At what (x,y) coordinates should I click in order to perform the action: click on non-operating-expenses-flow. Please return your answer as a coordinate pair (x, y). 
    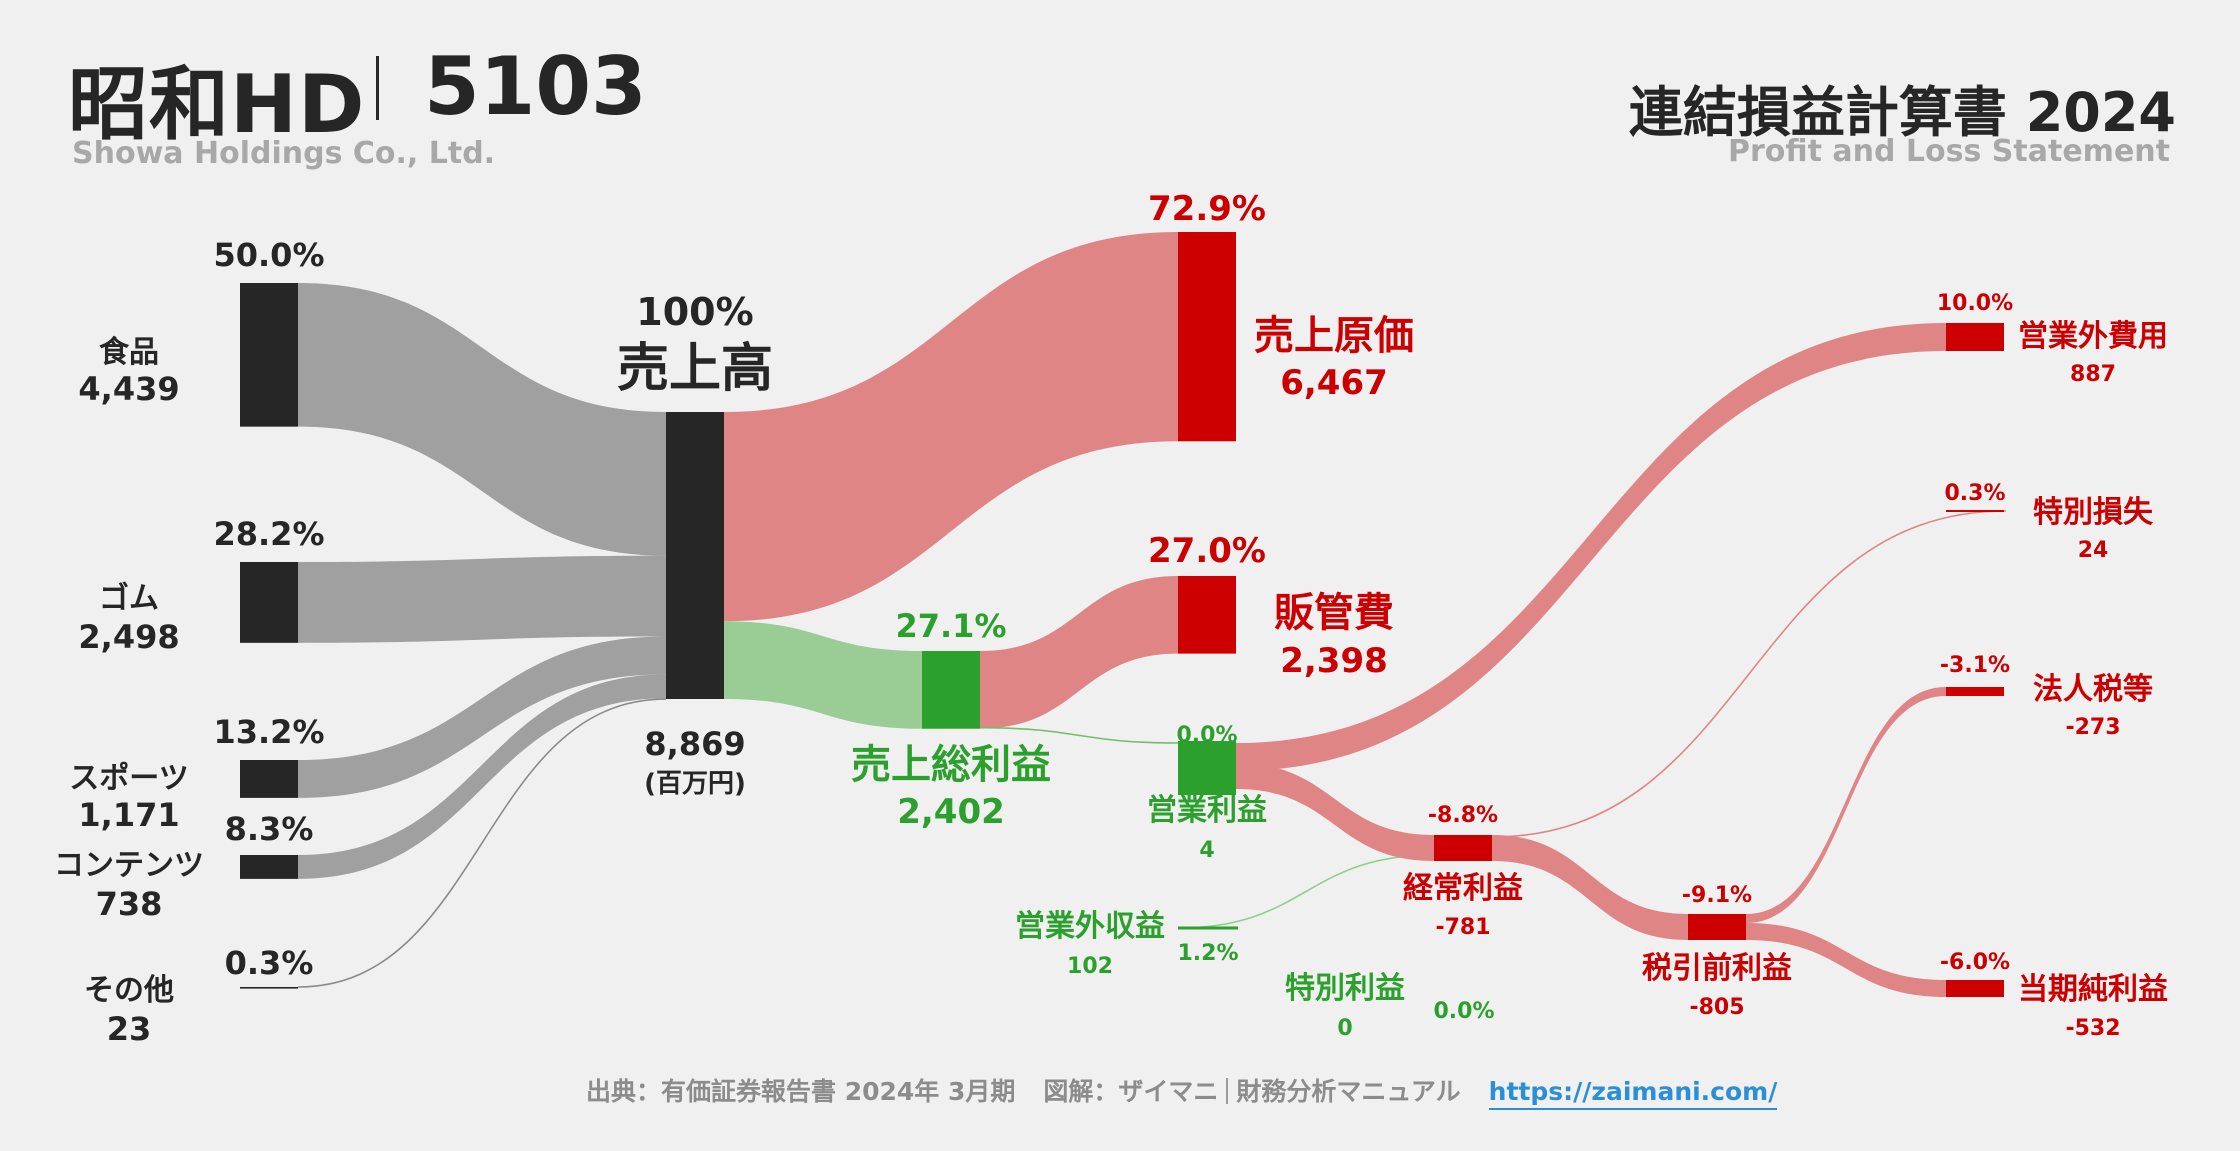
    Looking at the image, I should click on (1591, 547).